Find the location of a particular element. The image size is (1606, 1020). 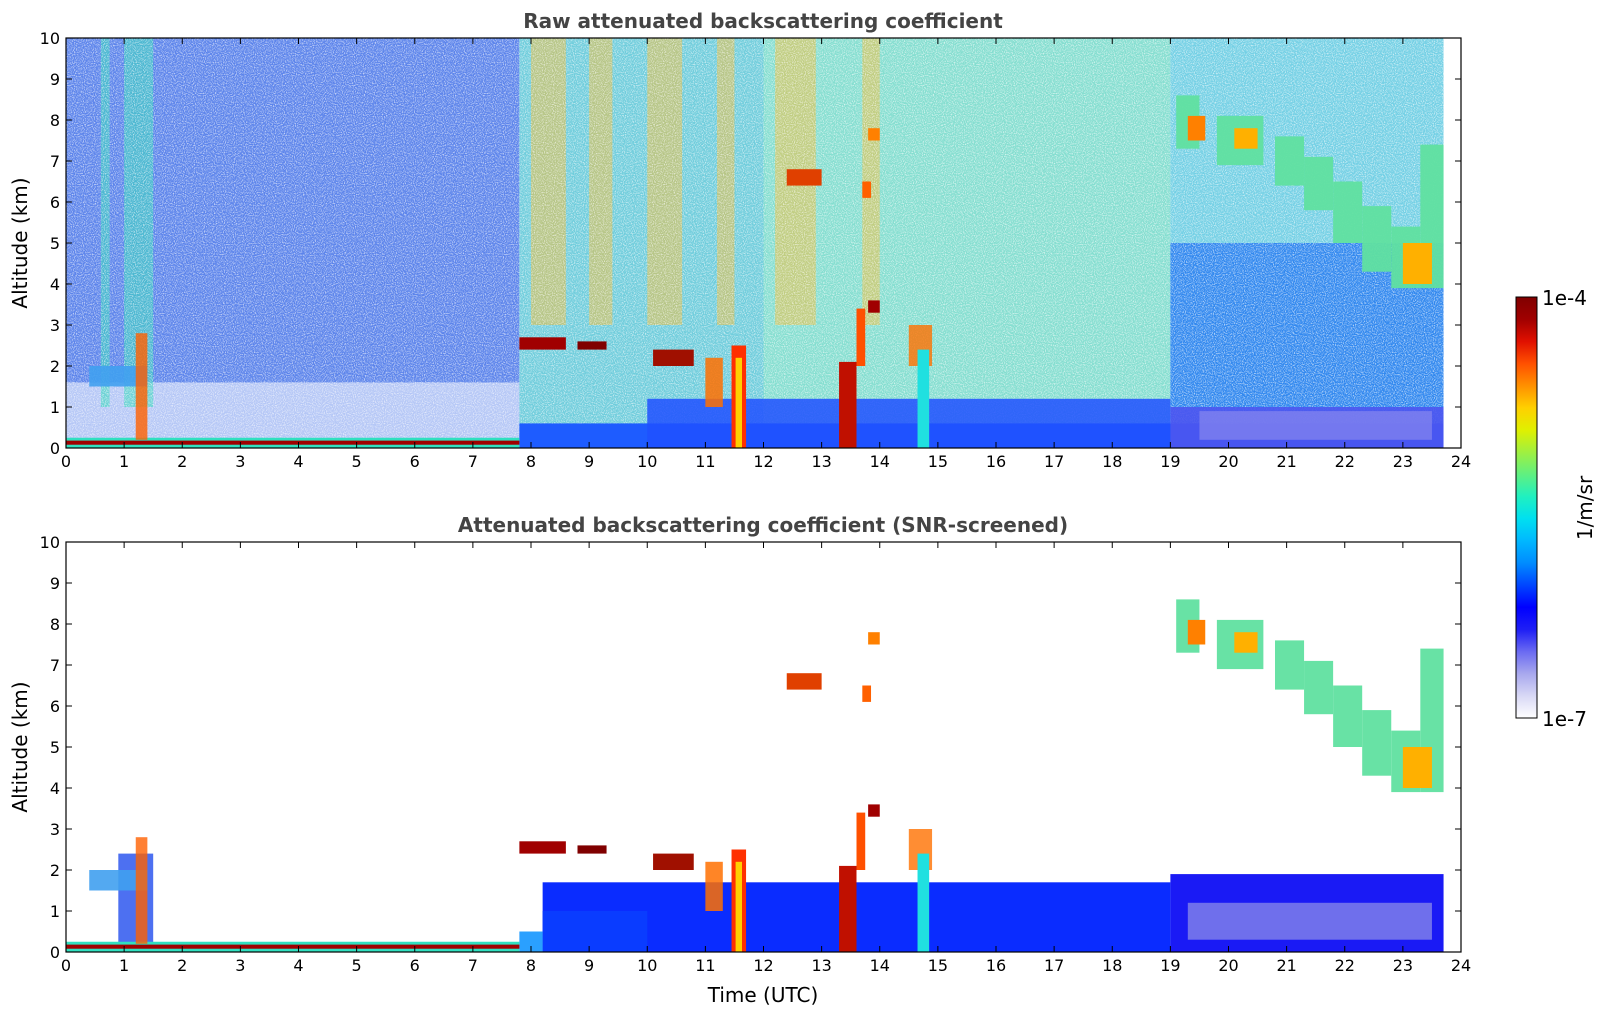

no-data is located at coordinates (1452, 243).